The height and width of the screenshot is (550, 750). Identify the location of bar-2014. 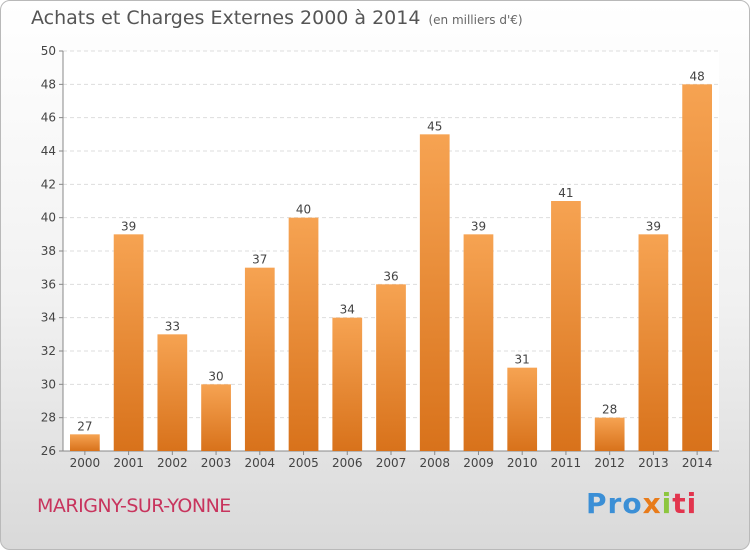
(697, 267).